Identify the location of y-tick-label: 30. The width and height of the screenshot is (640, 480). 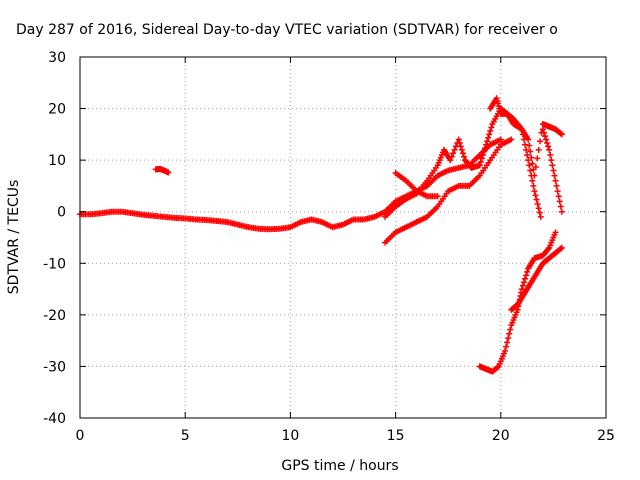
(57, 58).